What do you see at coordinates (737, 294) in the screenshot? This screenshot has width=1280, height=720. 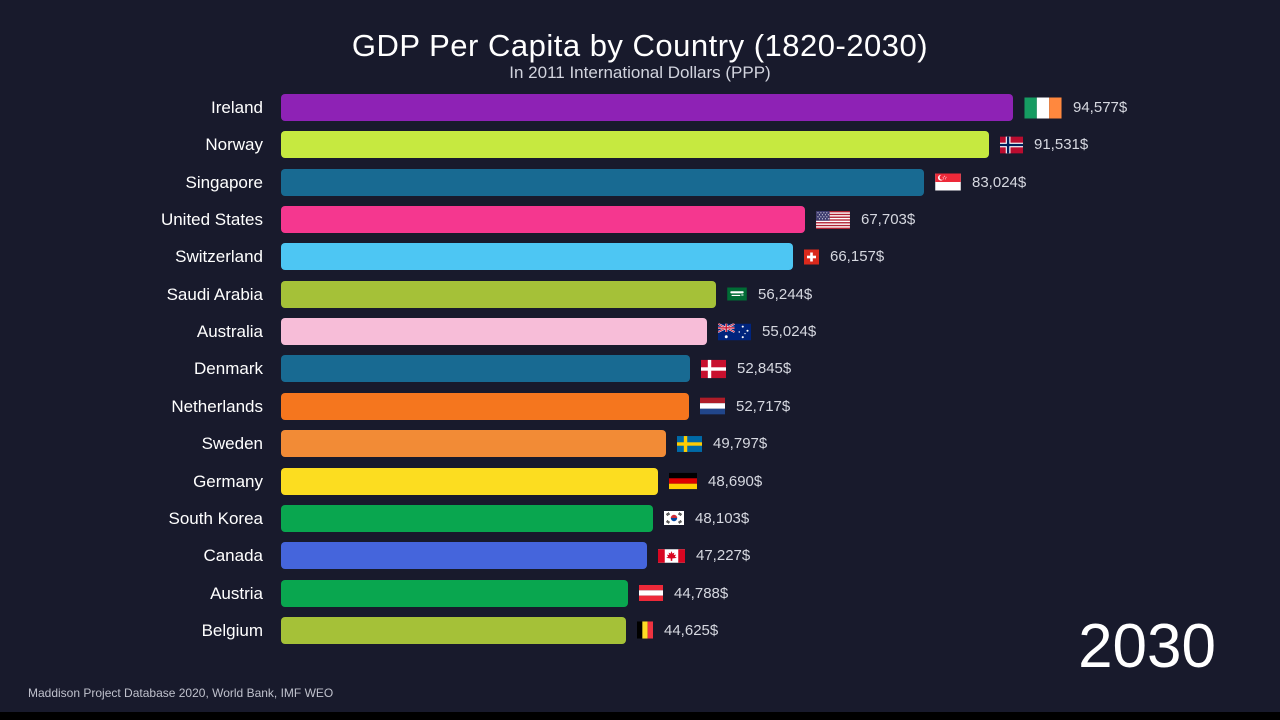 I see `saudi-arabia-flag-icon` at bounding box center [737, 294].